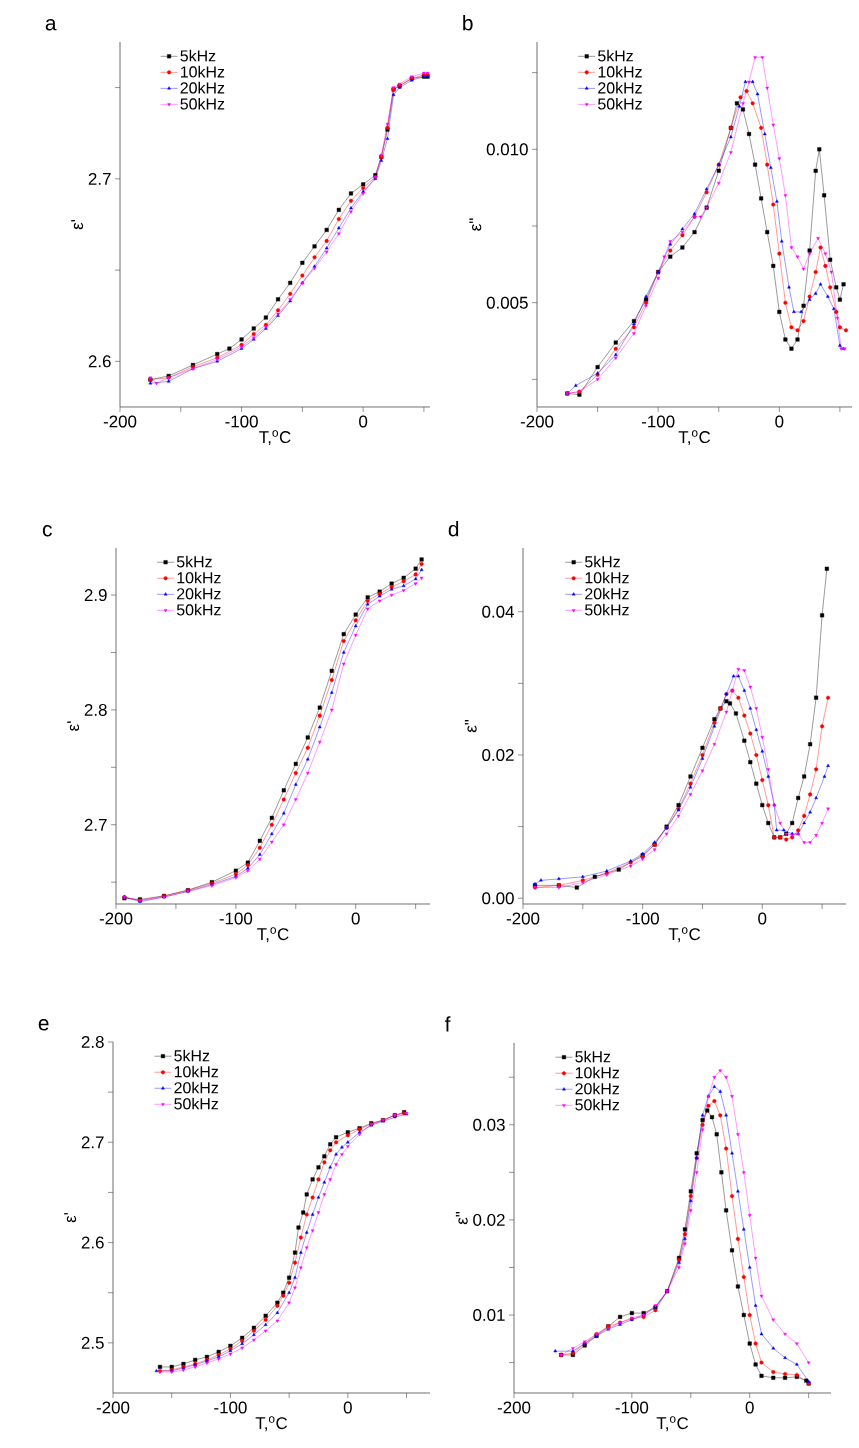 This screenshot has height=1448, width=859. I want to click on y-tick-label: 0.010, so click(507, 149).